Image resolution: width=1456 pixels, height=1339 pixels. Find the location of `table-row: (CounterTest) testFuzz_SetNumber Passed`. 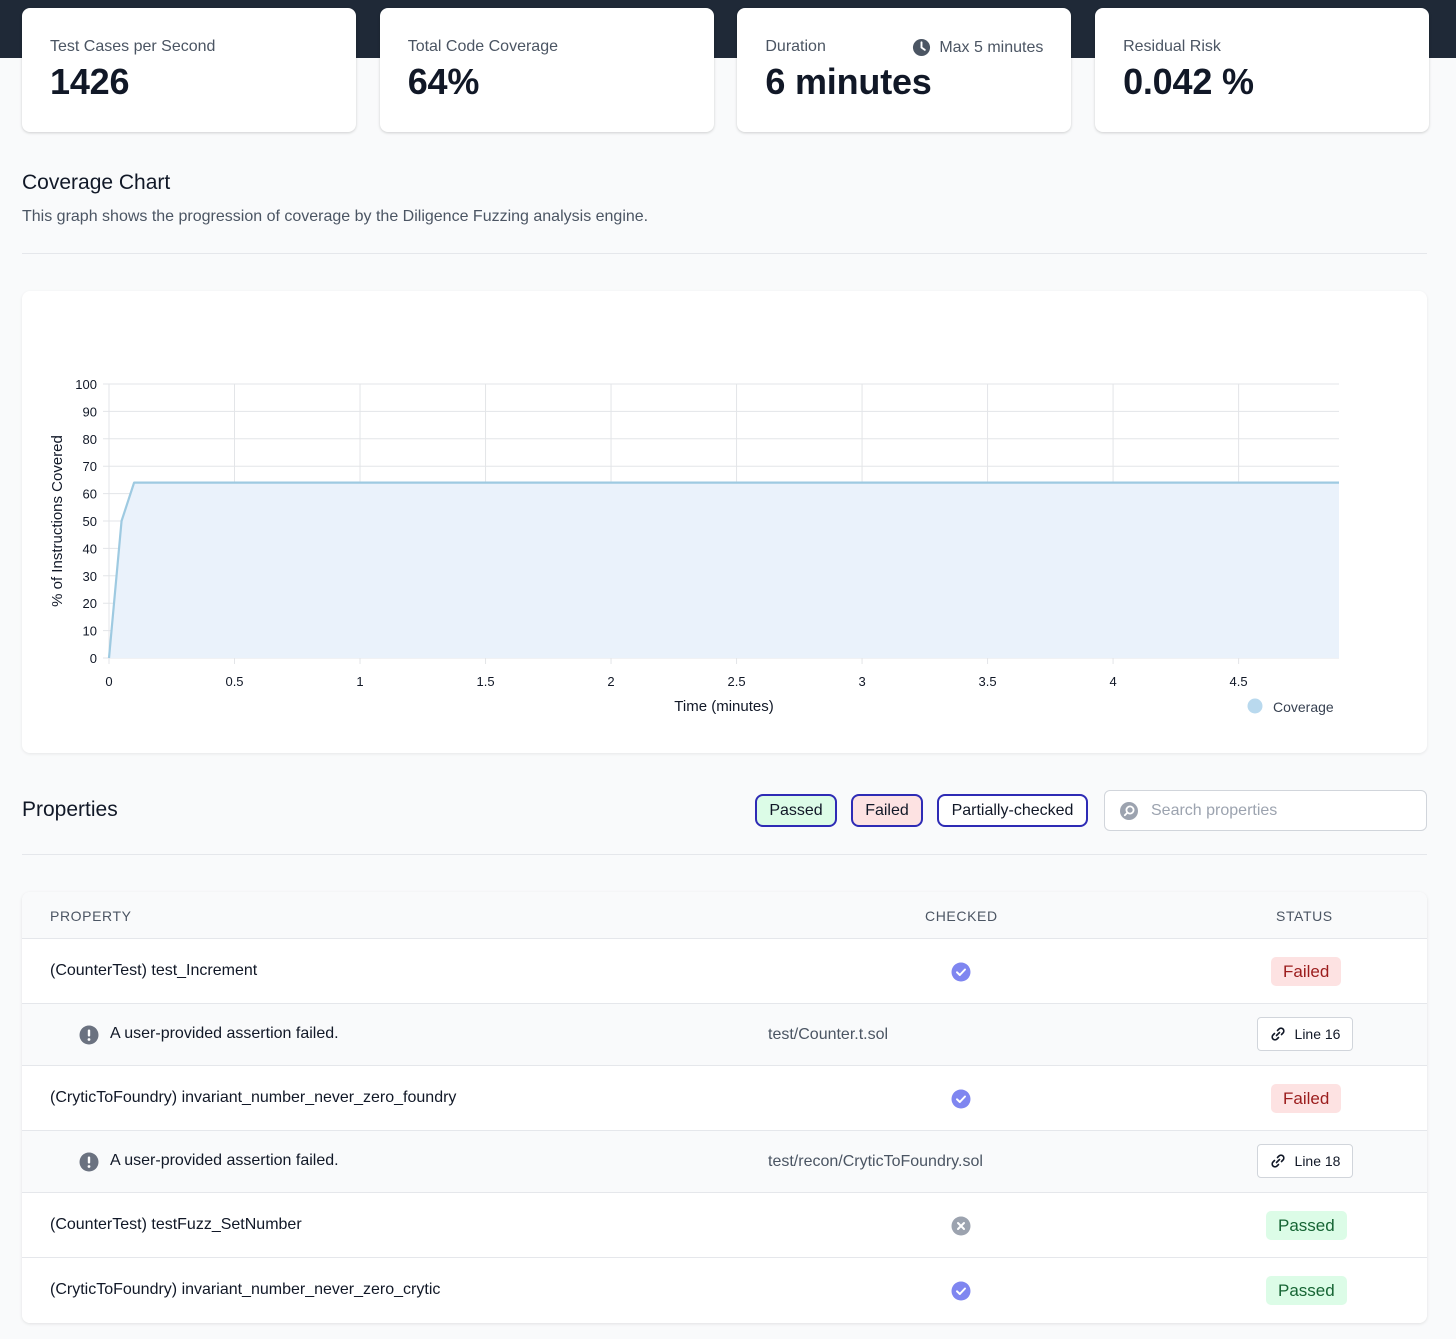

table-row: (CounterTest) testFuzz_SetNumber Passed is located at coordinates (724, 1225).